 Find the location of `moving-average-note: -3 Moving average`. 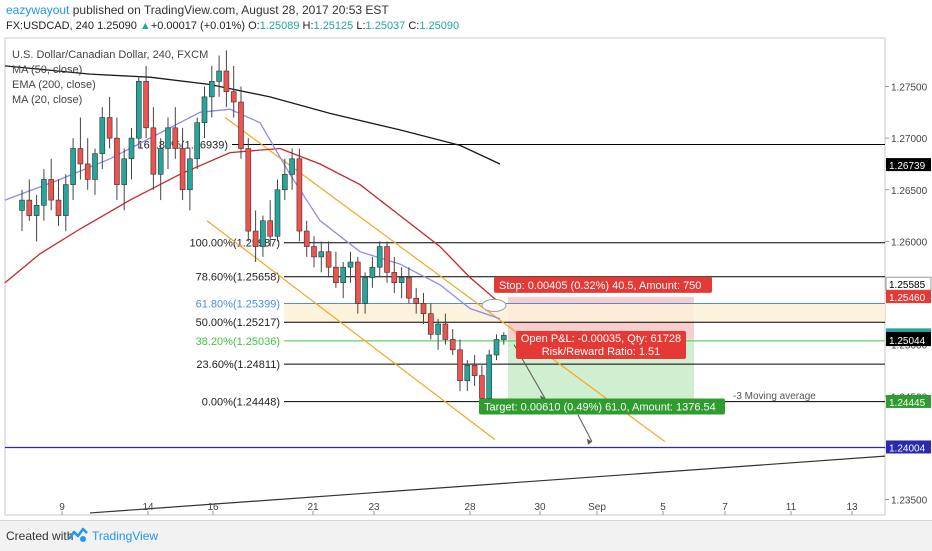

moving-average-note: -3 Moving average is located at coordinates (774, 396).